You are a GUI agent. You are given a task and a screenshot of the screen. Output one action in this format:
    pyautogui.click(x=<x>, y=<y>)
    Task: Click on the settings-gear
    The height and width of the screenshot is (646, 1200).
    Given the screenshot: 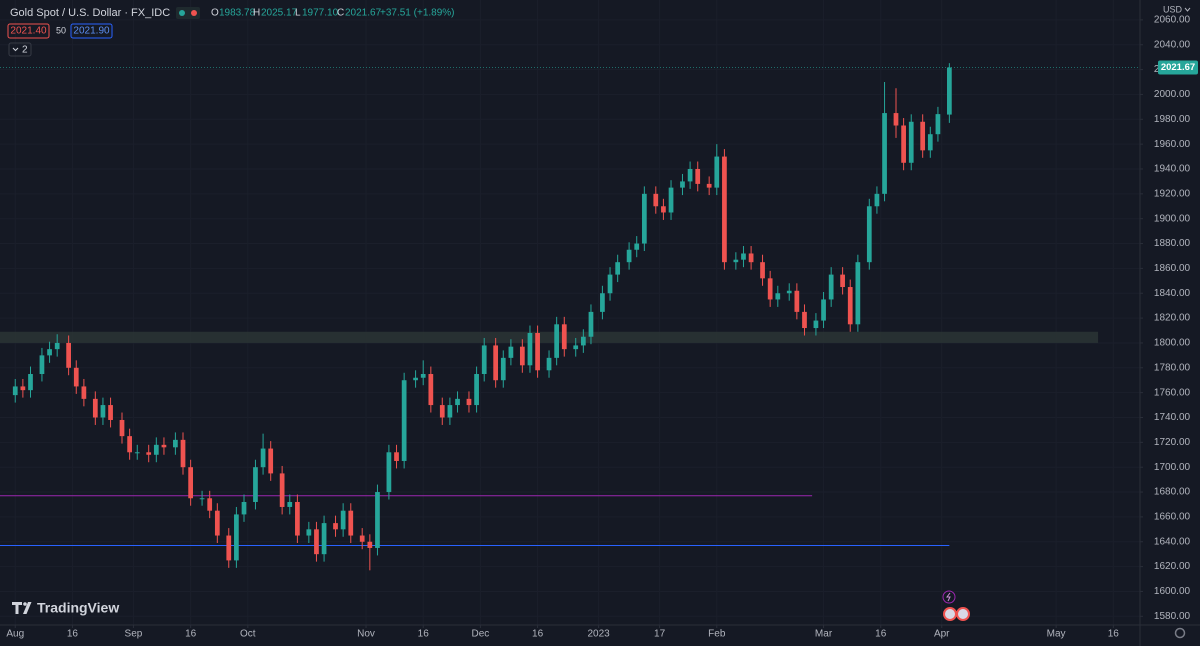 What is the action you would take?
    pyautogui.click(x=1180, y=633)
    